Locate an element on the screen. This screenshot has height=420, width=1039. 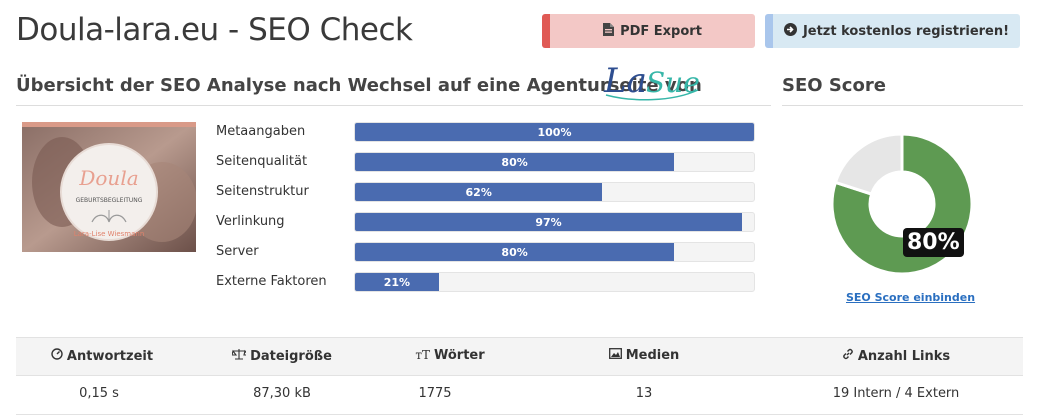
metric-label: Externe Faktoren is located at coordinates (271, 281).